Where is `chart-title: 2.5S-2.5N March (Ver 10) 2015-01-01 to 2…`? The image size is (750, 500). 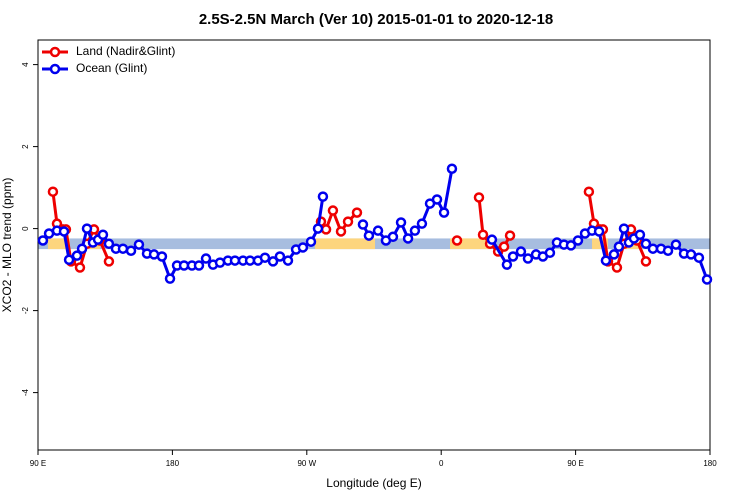 chart-title: 2.5S-2.5N March (Ver 10) 2015-01-01 to 2… is located at coordinates (376, 19).